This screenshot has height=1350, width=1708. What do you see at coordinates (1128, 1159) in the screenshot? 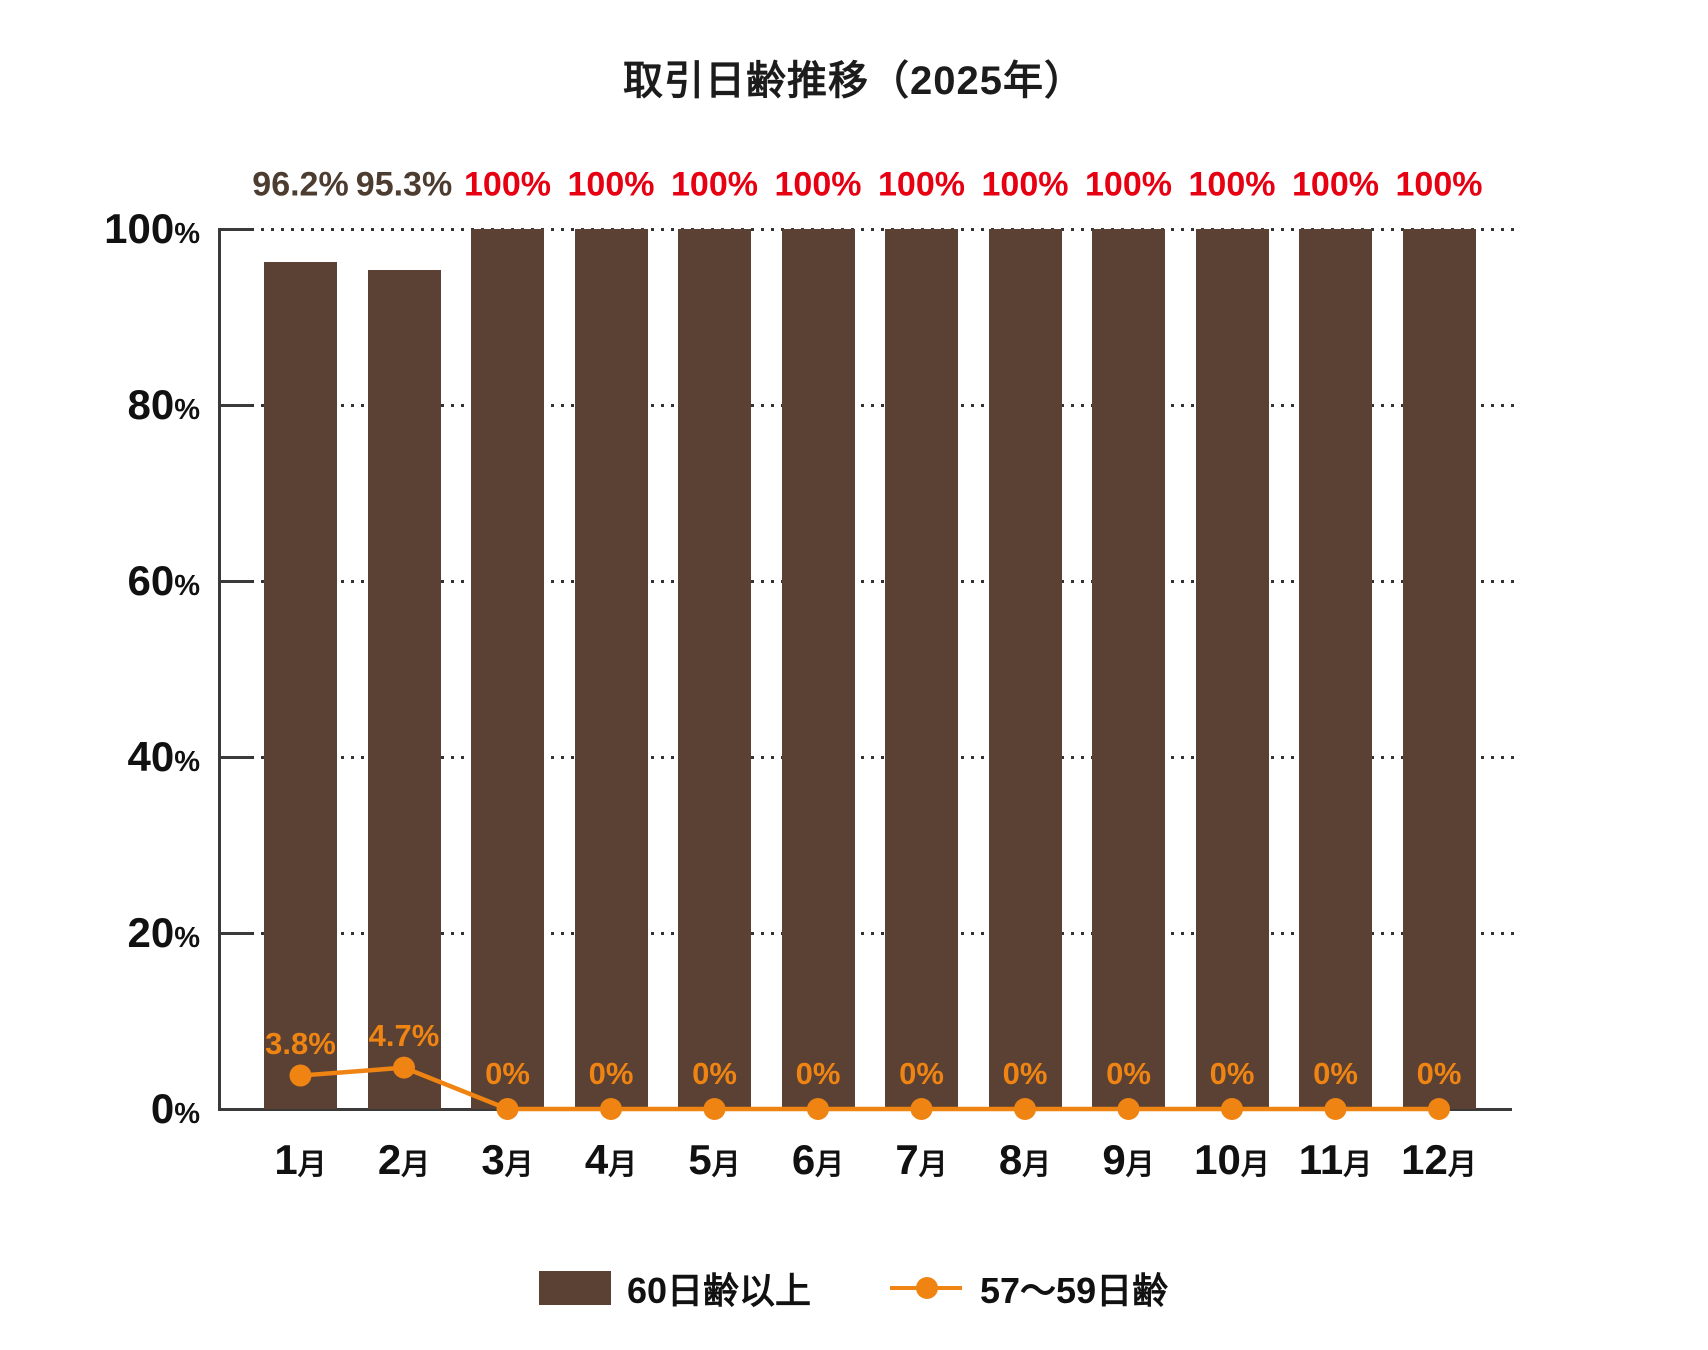
I see `x-axis-label: 9月` at bounding box center [1128, 1159].